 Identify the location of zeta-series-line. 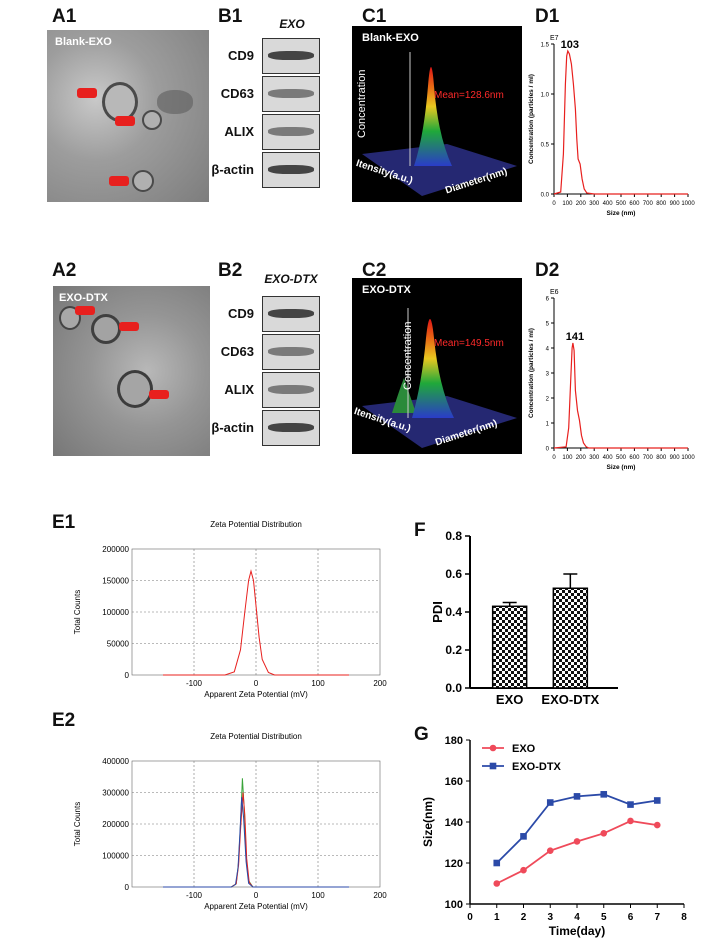
(256, 622).